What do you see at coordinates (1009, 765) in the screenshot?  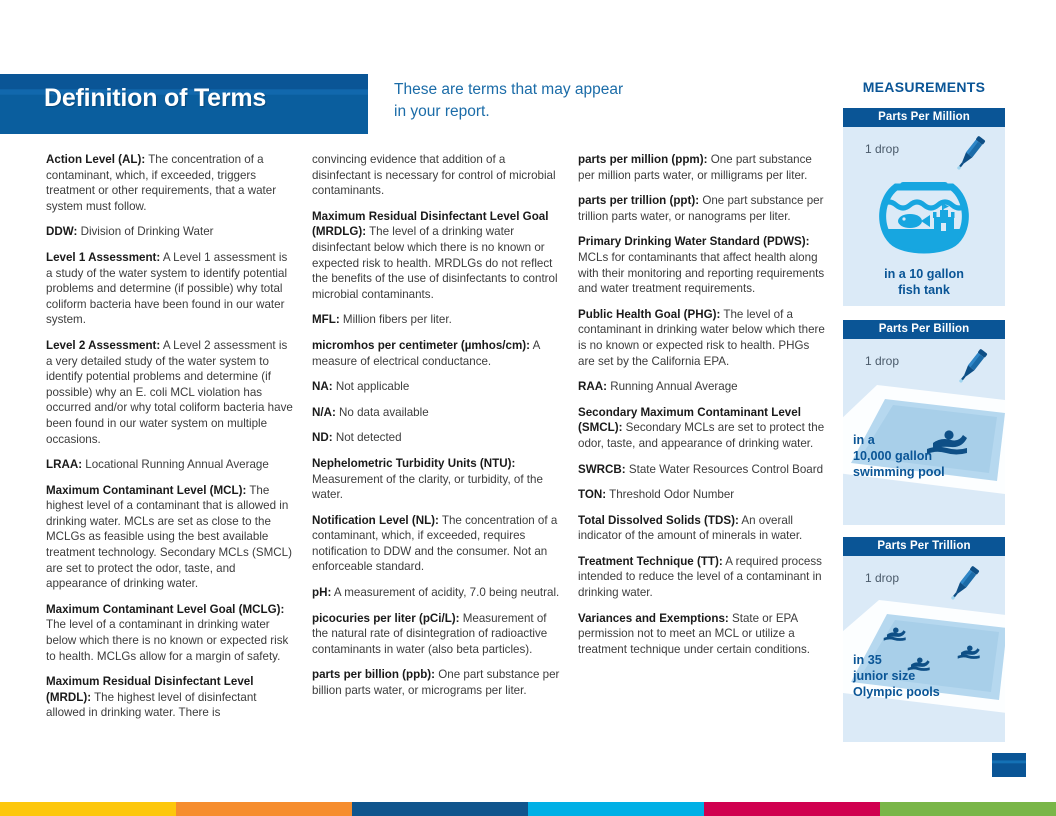 I see `page-number-badge` at bounding box center [1009, 765].